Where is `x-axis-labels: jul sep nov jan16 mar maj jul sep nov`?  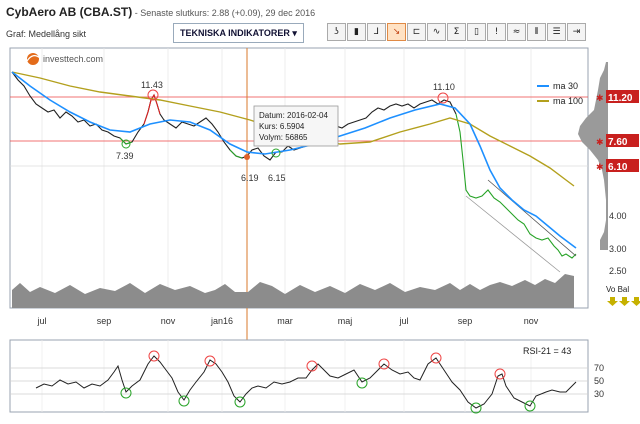 x-axis-labels: jul sep nov jan16 mar maj jul sep nov is located at coordinates (287, 321).